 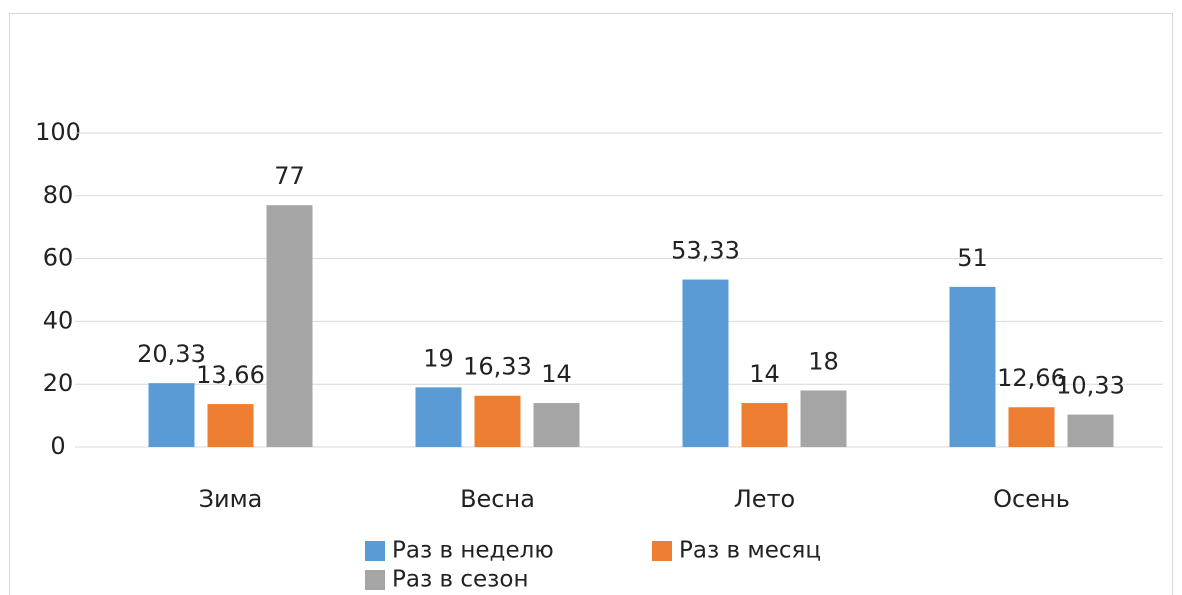 What do you see at coordinates (58, 258) in the screenshot?
I see `y-tick-label: 60` at bounding box center [58, 258].